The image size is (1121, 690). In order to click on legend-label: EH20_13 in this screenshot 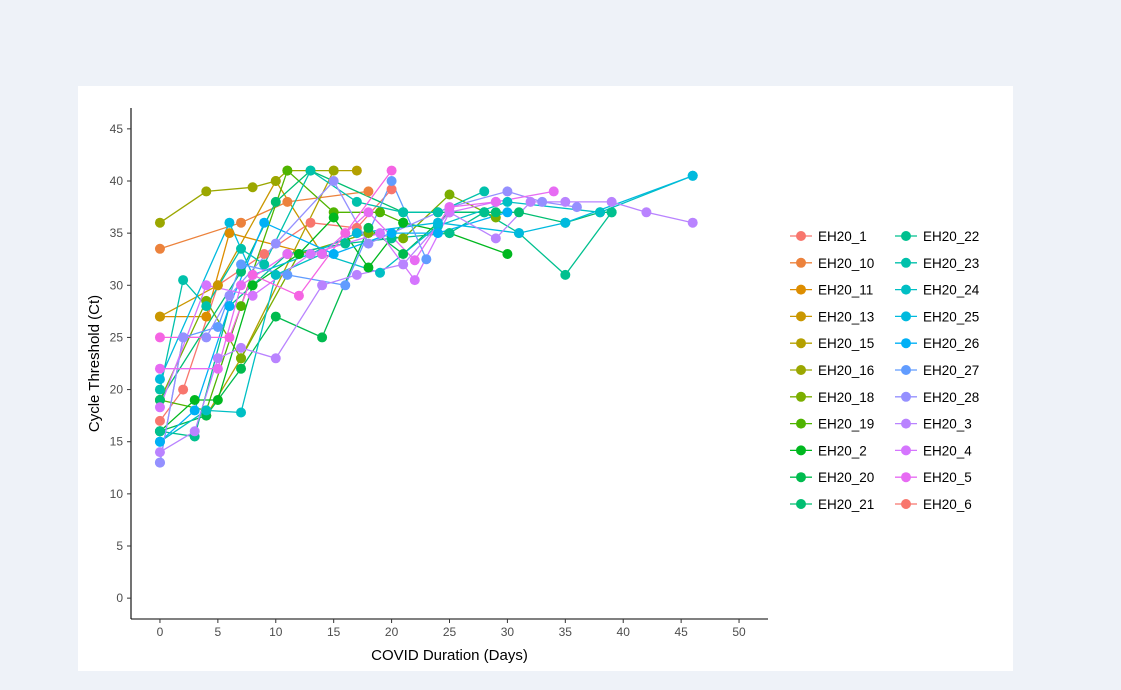, I will do `click(846, 316)`.